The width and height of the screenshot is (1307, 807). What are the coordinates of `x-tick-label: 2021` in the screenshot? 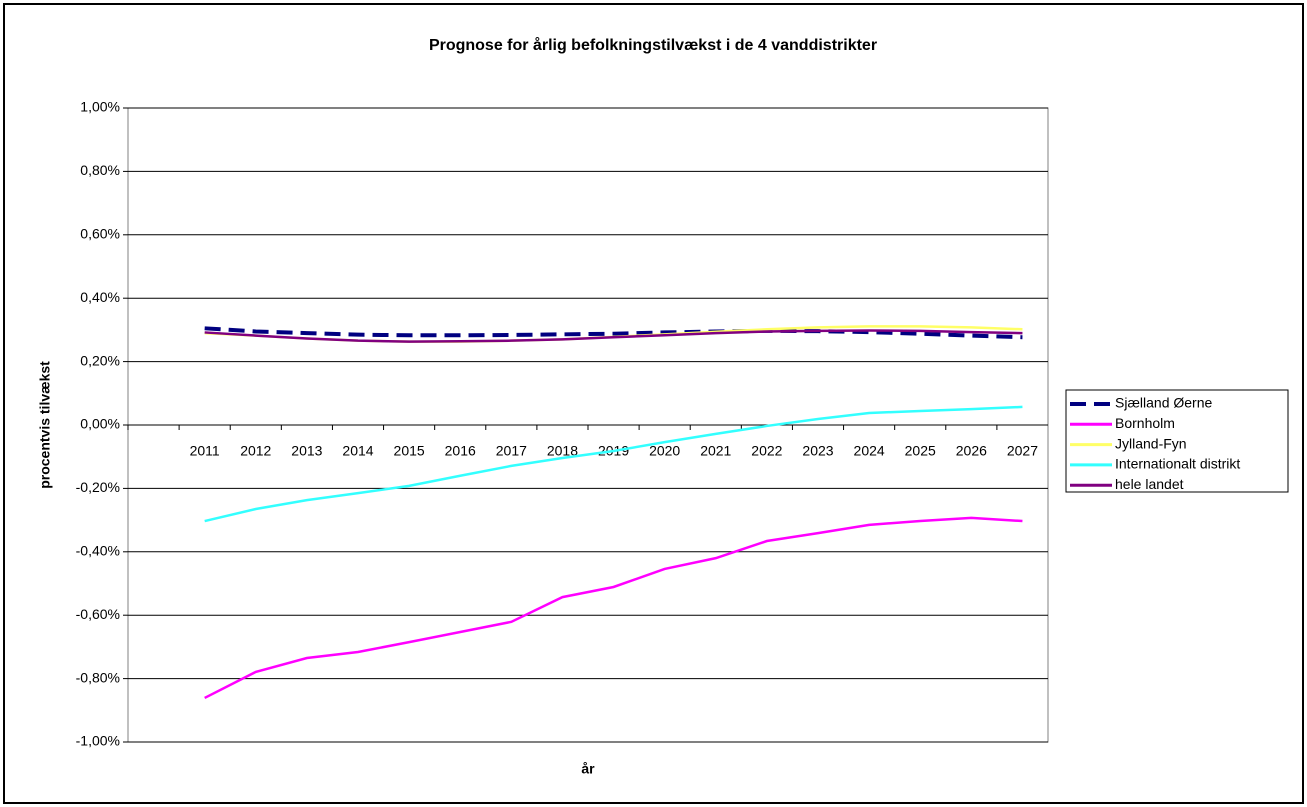 It's located at (715, 451).